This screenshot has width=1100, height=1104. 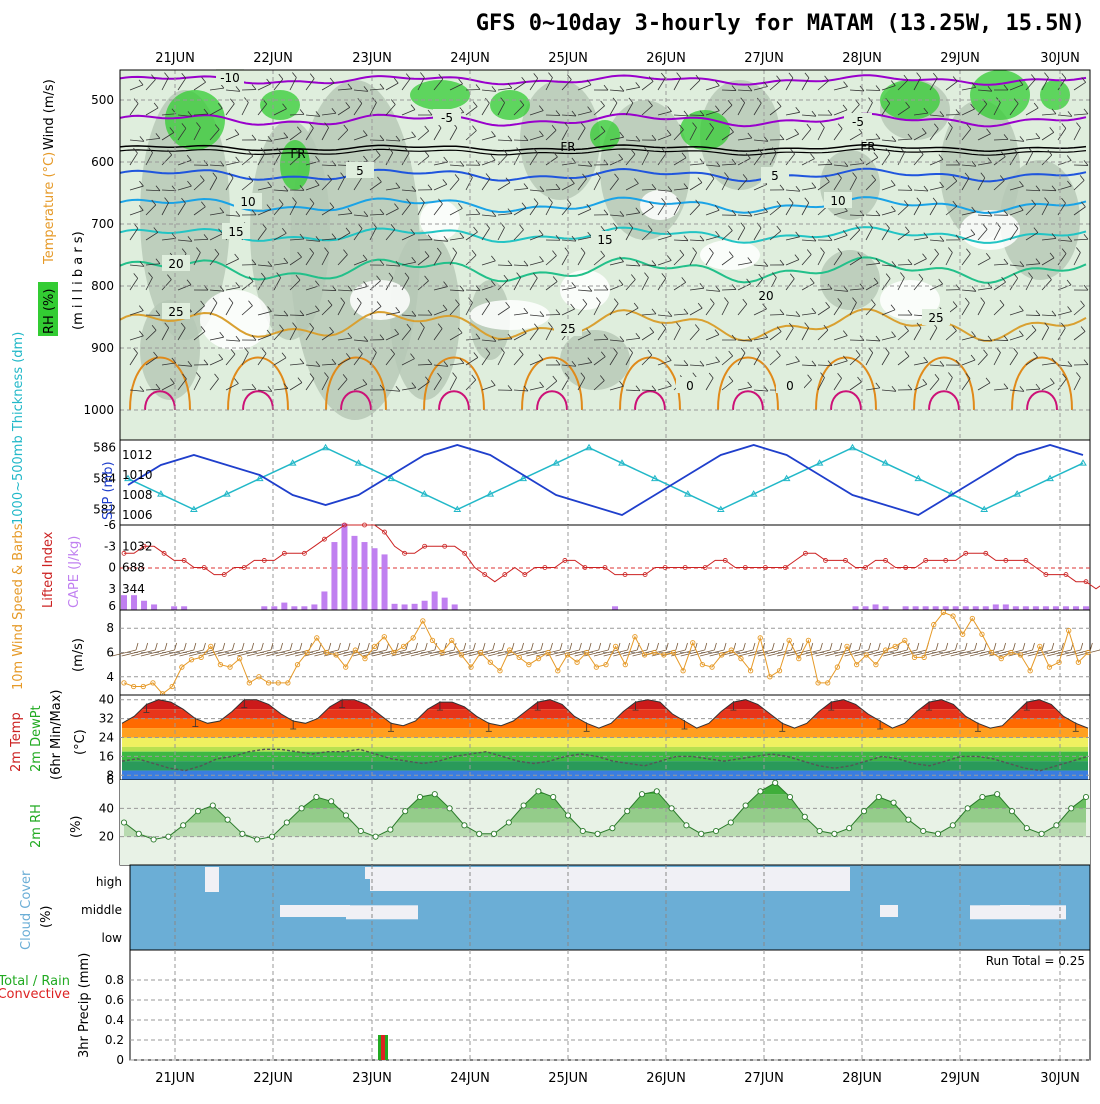 I want to click on temp-contour-label: -10, so click(x=230, y=78).